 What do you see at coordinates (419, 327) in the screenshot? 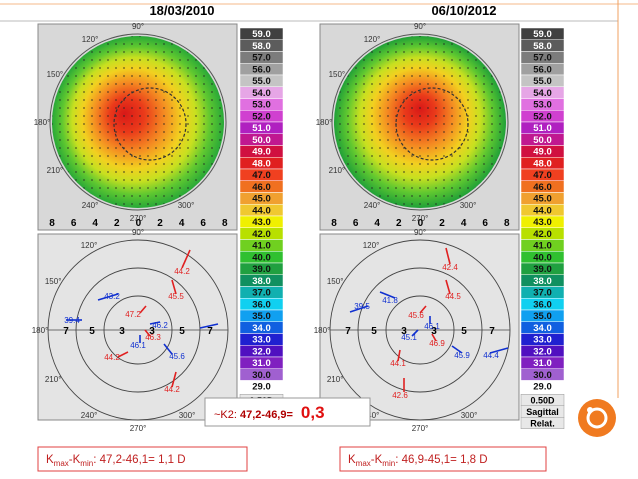
I see `map-frame` at bounding box center [419, 327].